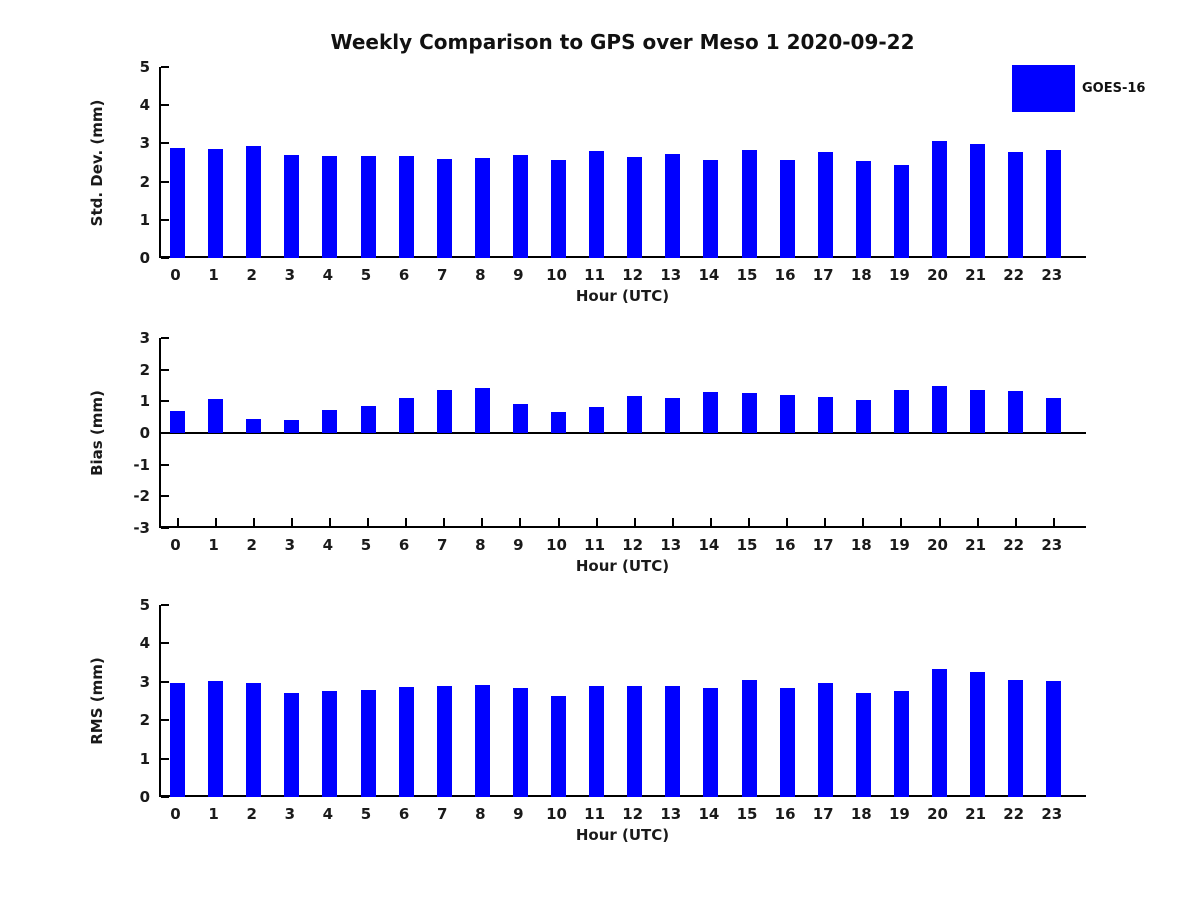  I want to click on y-tick-label: 1, so click(144, 758).